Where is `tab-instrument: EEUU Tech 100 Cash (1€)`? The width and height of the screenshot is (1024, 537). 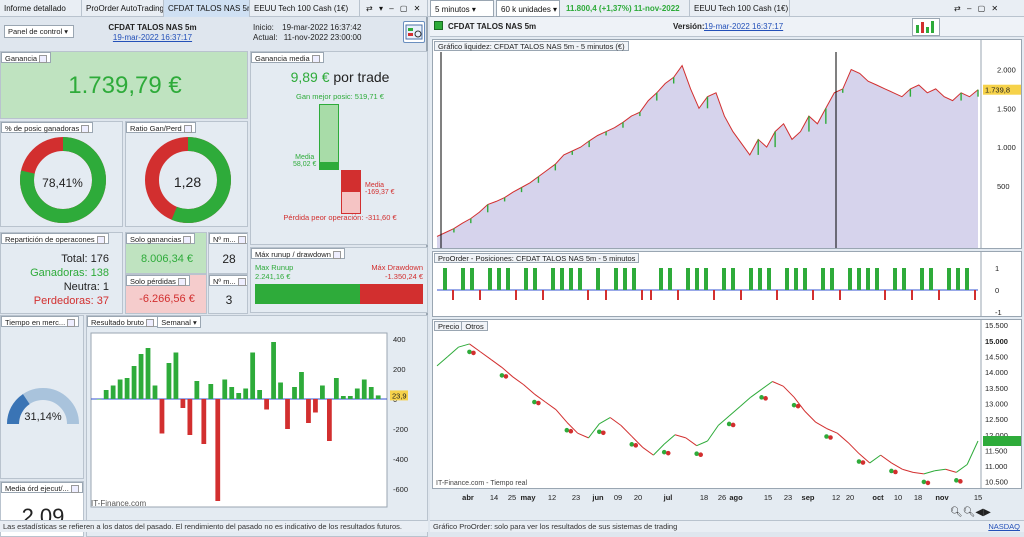
tab-instrument: EEUU Tech 100 Cash (1€) is located at coordinates (305, 8).